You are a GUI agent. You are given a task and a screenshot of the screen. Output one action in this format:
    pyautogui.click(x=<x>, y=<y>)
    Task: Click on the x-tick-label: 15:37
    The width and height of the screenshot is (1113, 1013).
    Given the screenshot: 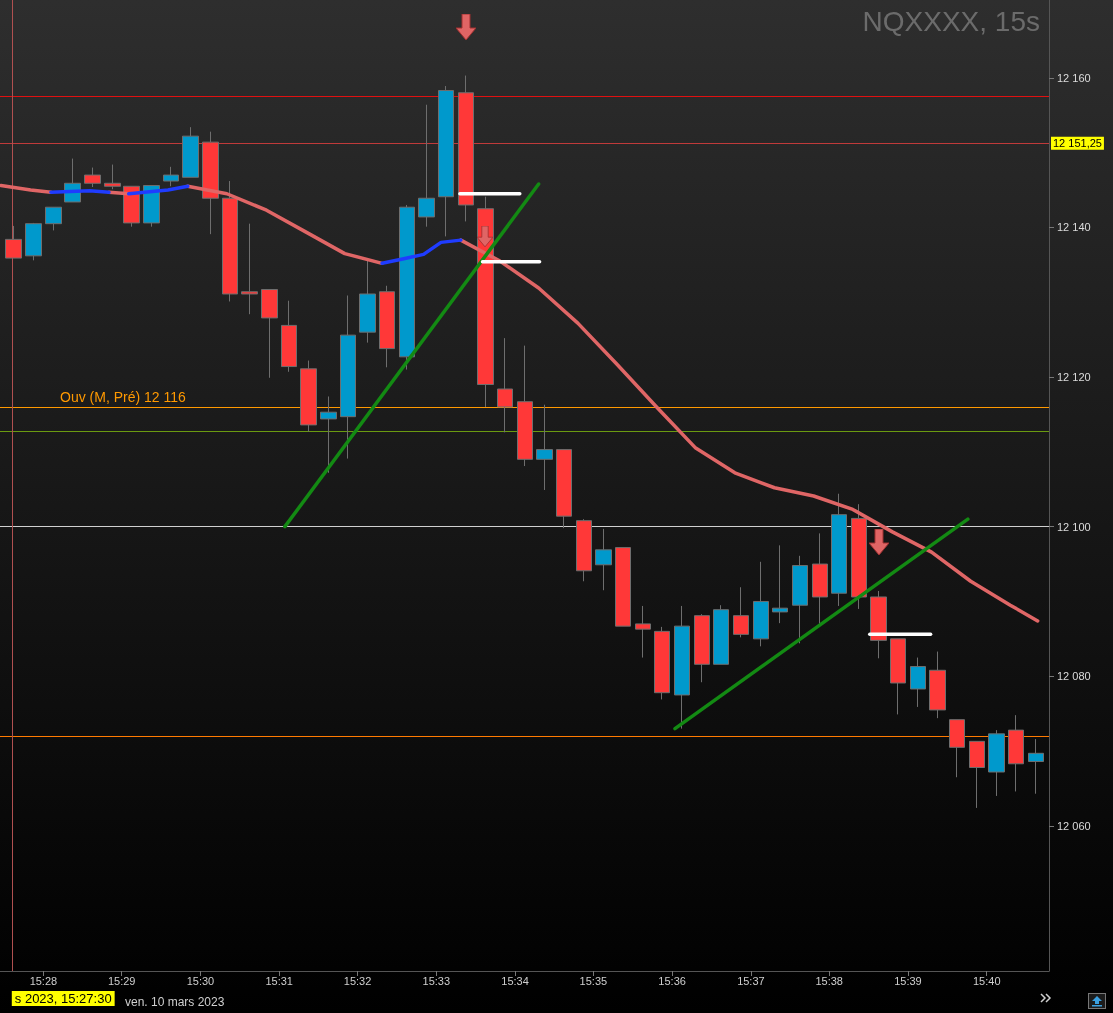 What is the action you would take?
    pyautogui.click(x=751, y=980)
    